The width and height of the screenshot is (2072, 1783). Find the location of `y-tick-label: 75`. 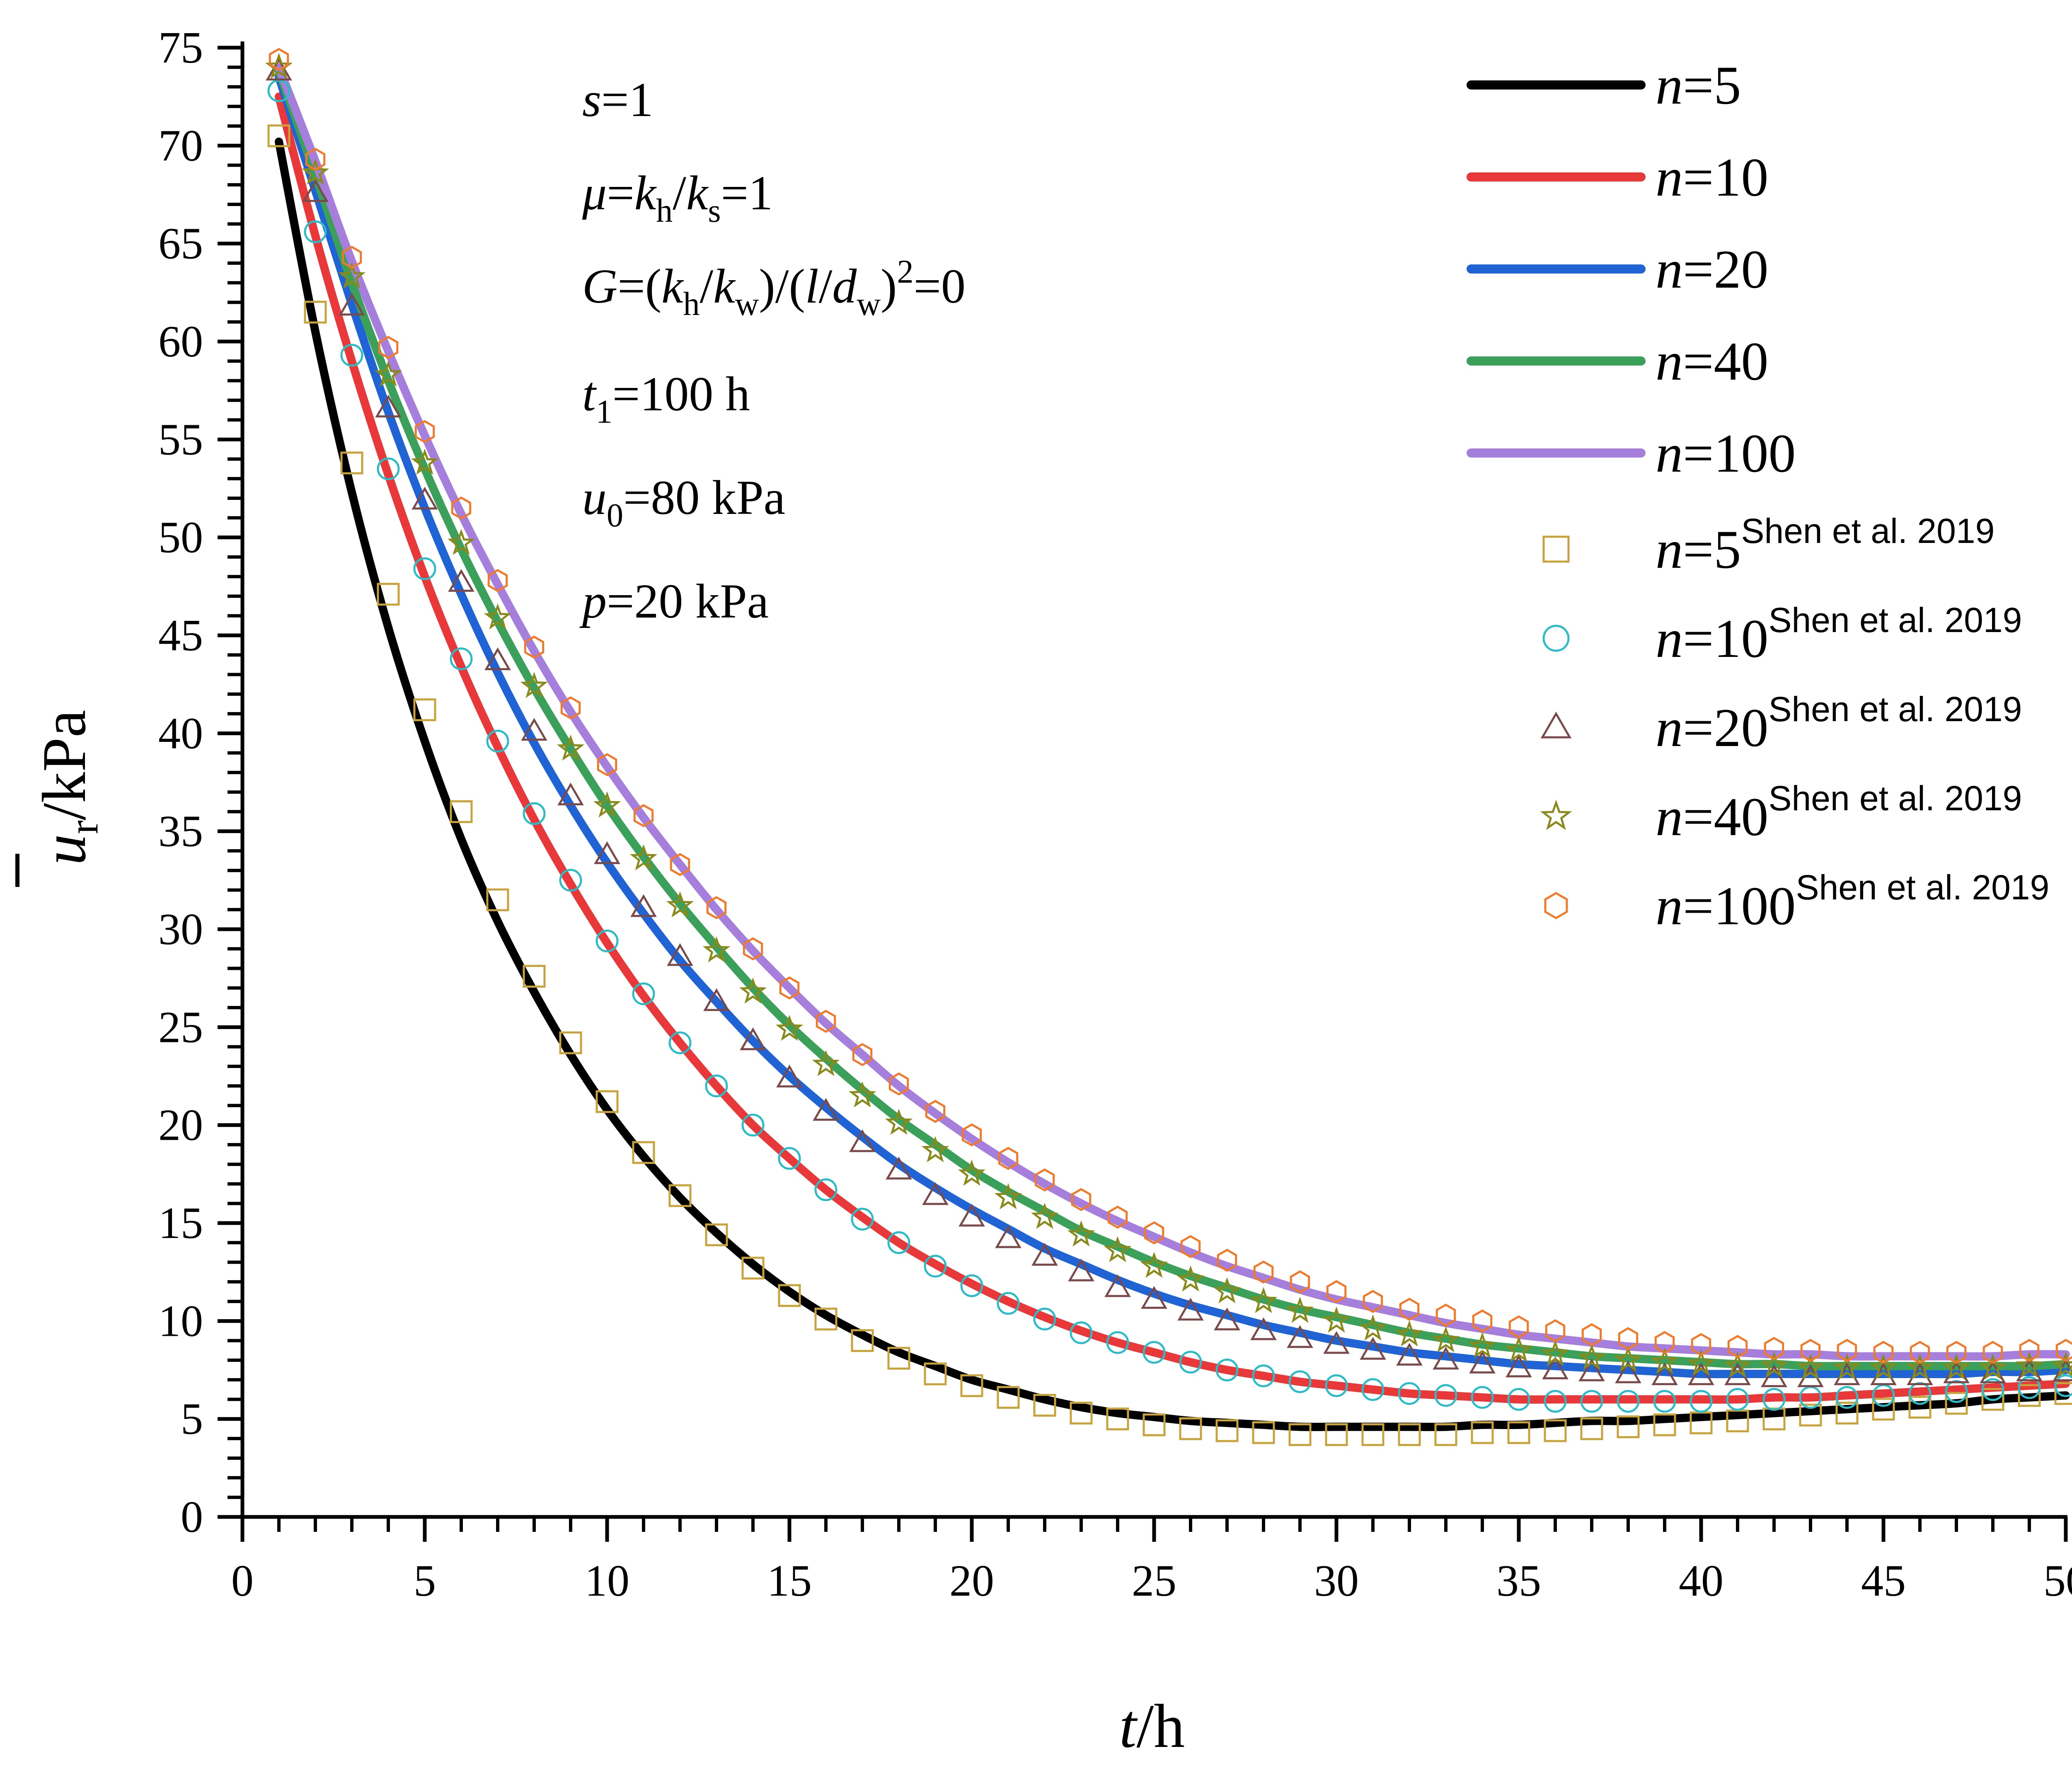

y-tick-label: 75 is located at coordinates (180, 48).